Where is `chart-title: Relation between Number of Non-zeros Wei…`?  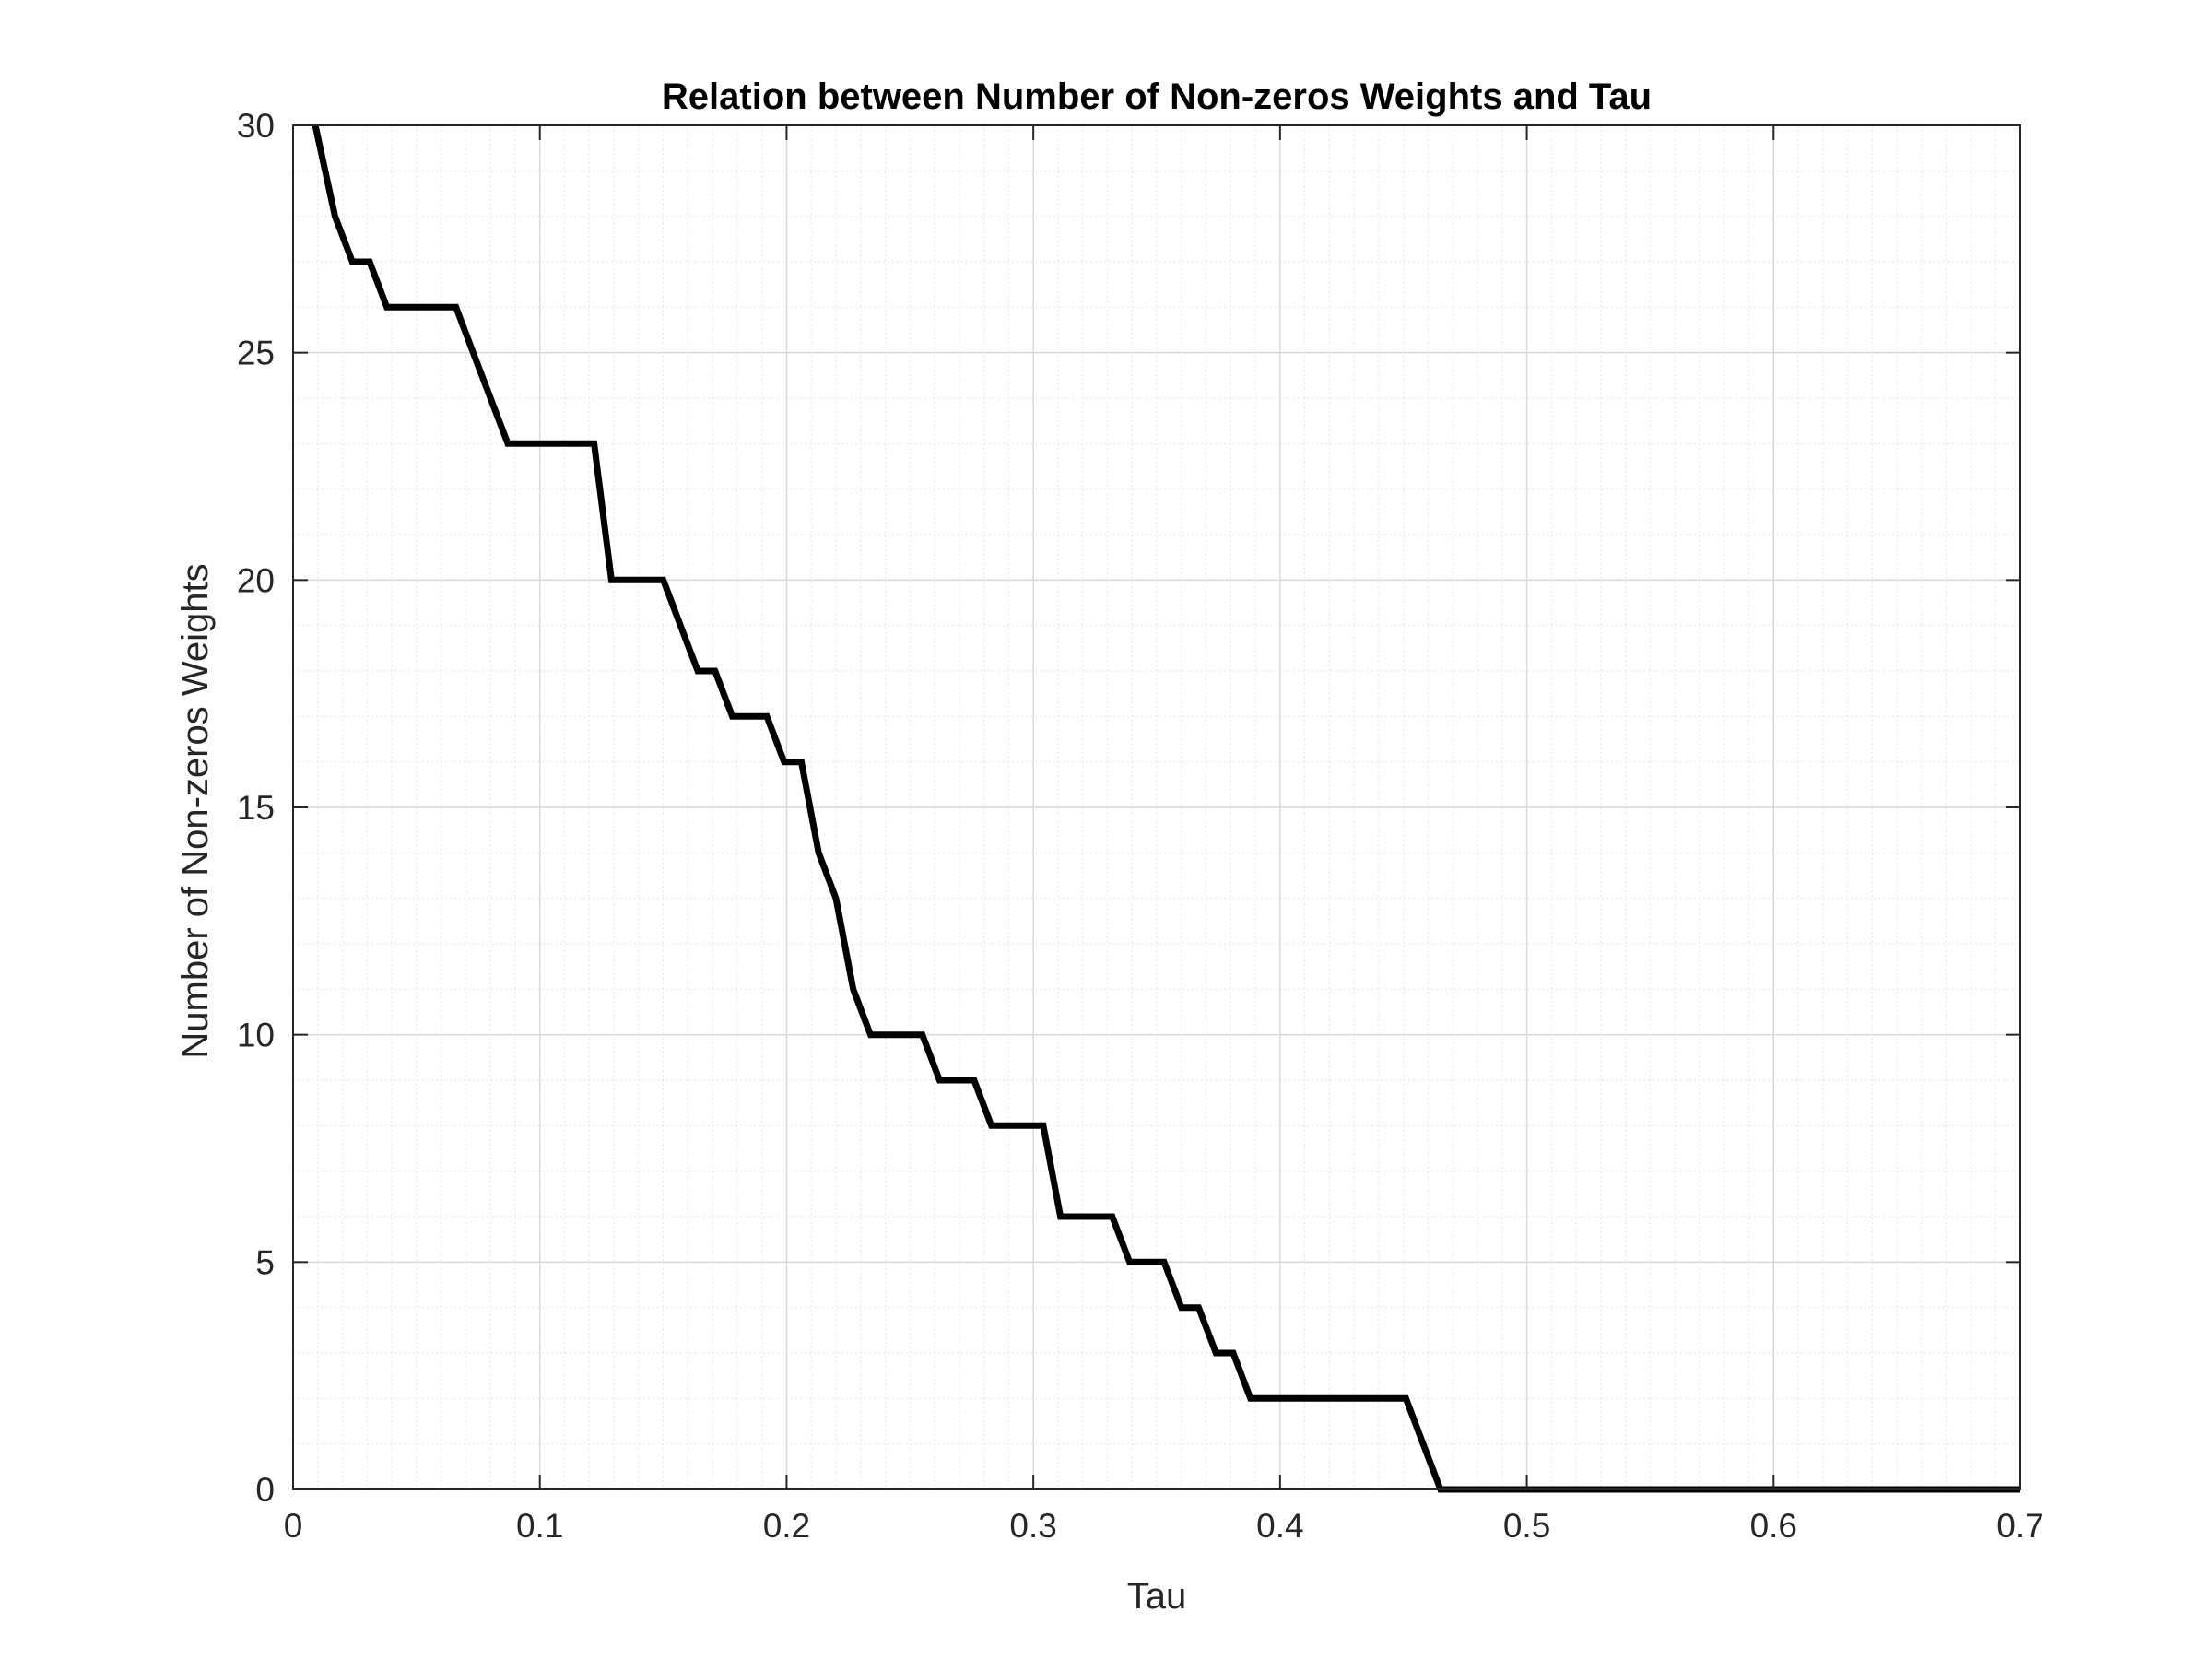
chart-title: Relation between Number of Non-zeros Wei… is located at coordinates (1157, 96).